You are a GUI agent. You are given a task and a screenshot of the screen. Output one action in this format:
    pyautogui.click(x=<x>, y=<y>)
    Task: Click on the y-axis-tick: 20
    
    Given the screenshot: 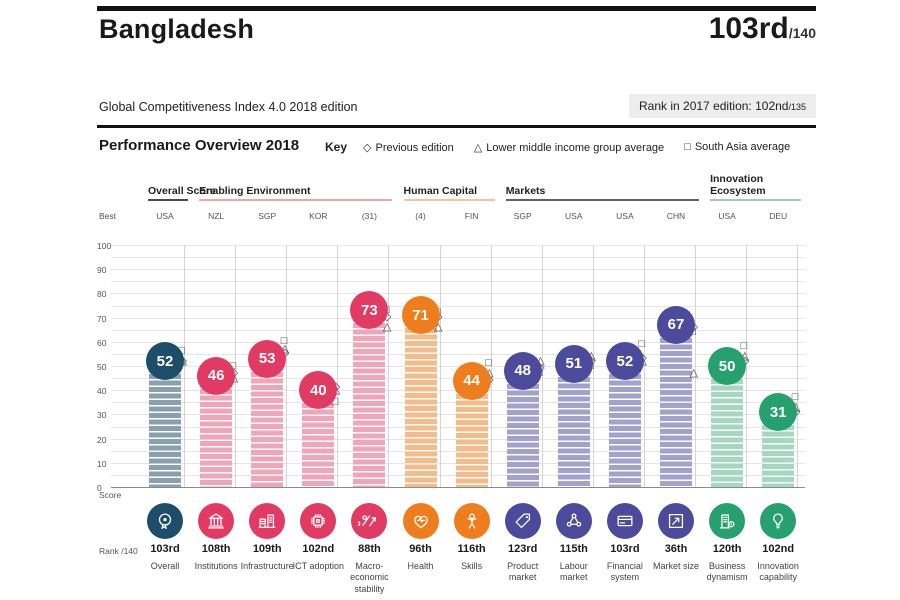 What is the action you would take?
    pyautogui.click(x=102, y=439)
    